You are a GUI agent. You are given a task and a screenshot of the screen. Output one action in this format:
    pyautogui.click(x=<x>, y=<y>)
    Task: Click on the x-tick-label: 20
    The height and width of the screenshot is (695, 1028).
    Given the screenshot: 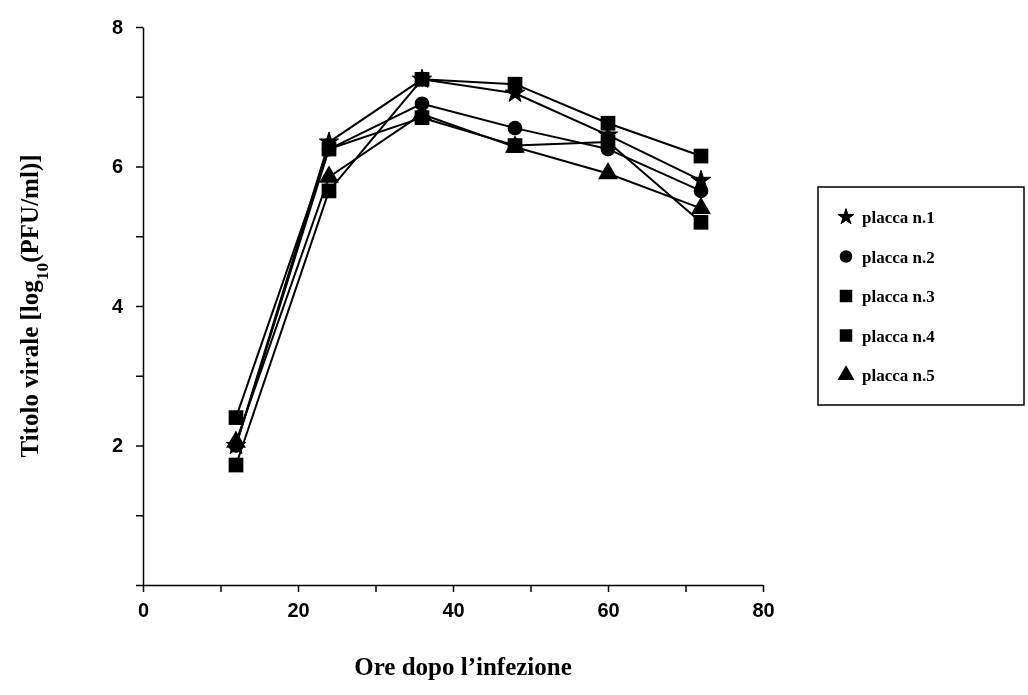 What is the action you would take?
    pyautogui.click(x=298, y=610)
    